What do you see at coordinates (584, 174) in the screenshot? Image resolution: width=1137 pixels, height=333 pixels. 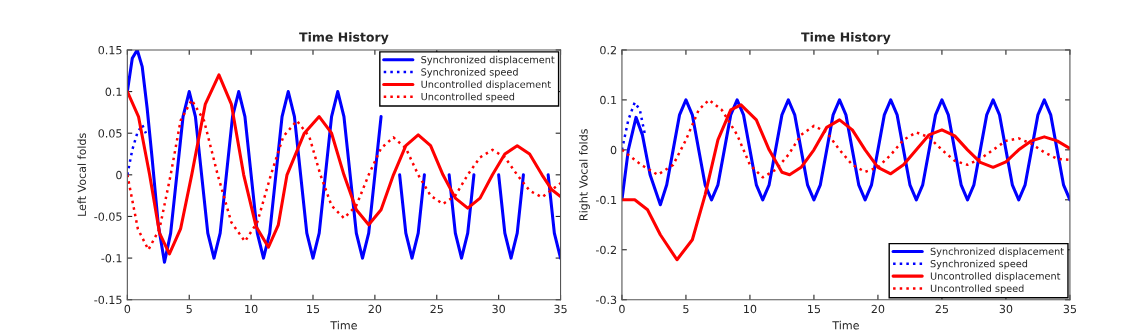 I see `y-axis-title: Right Vocal folds` at bounding box center [584, 174].